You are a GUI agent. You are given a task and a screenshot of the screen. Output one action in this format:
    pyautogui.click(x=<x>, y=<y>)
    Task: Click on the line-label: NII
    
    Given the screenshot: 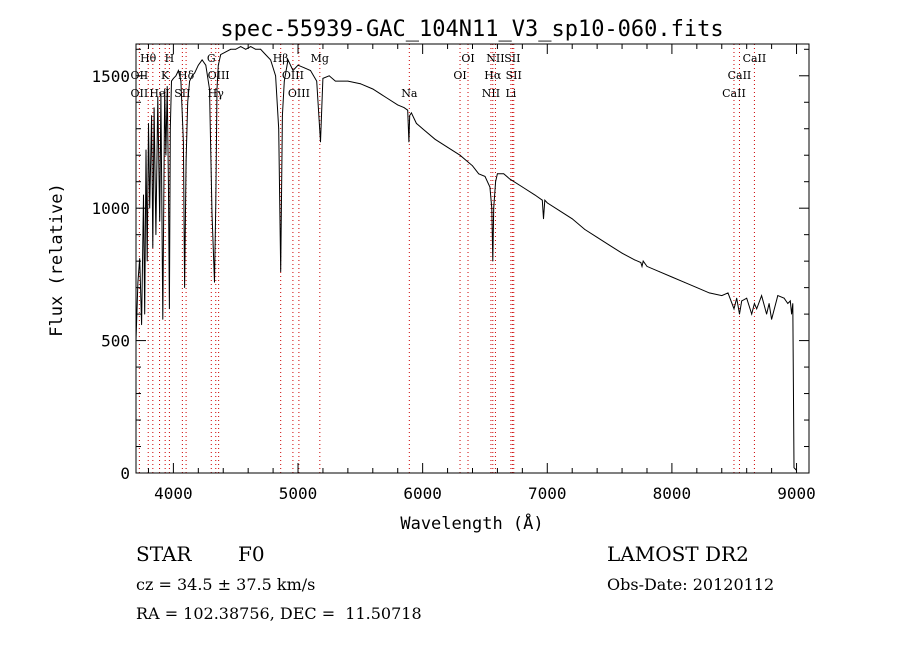 What is the action you would take?
    pyautogui.click(x=491, y=93)
    